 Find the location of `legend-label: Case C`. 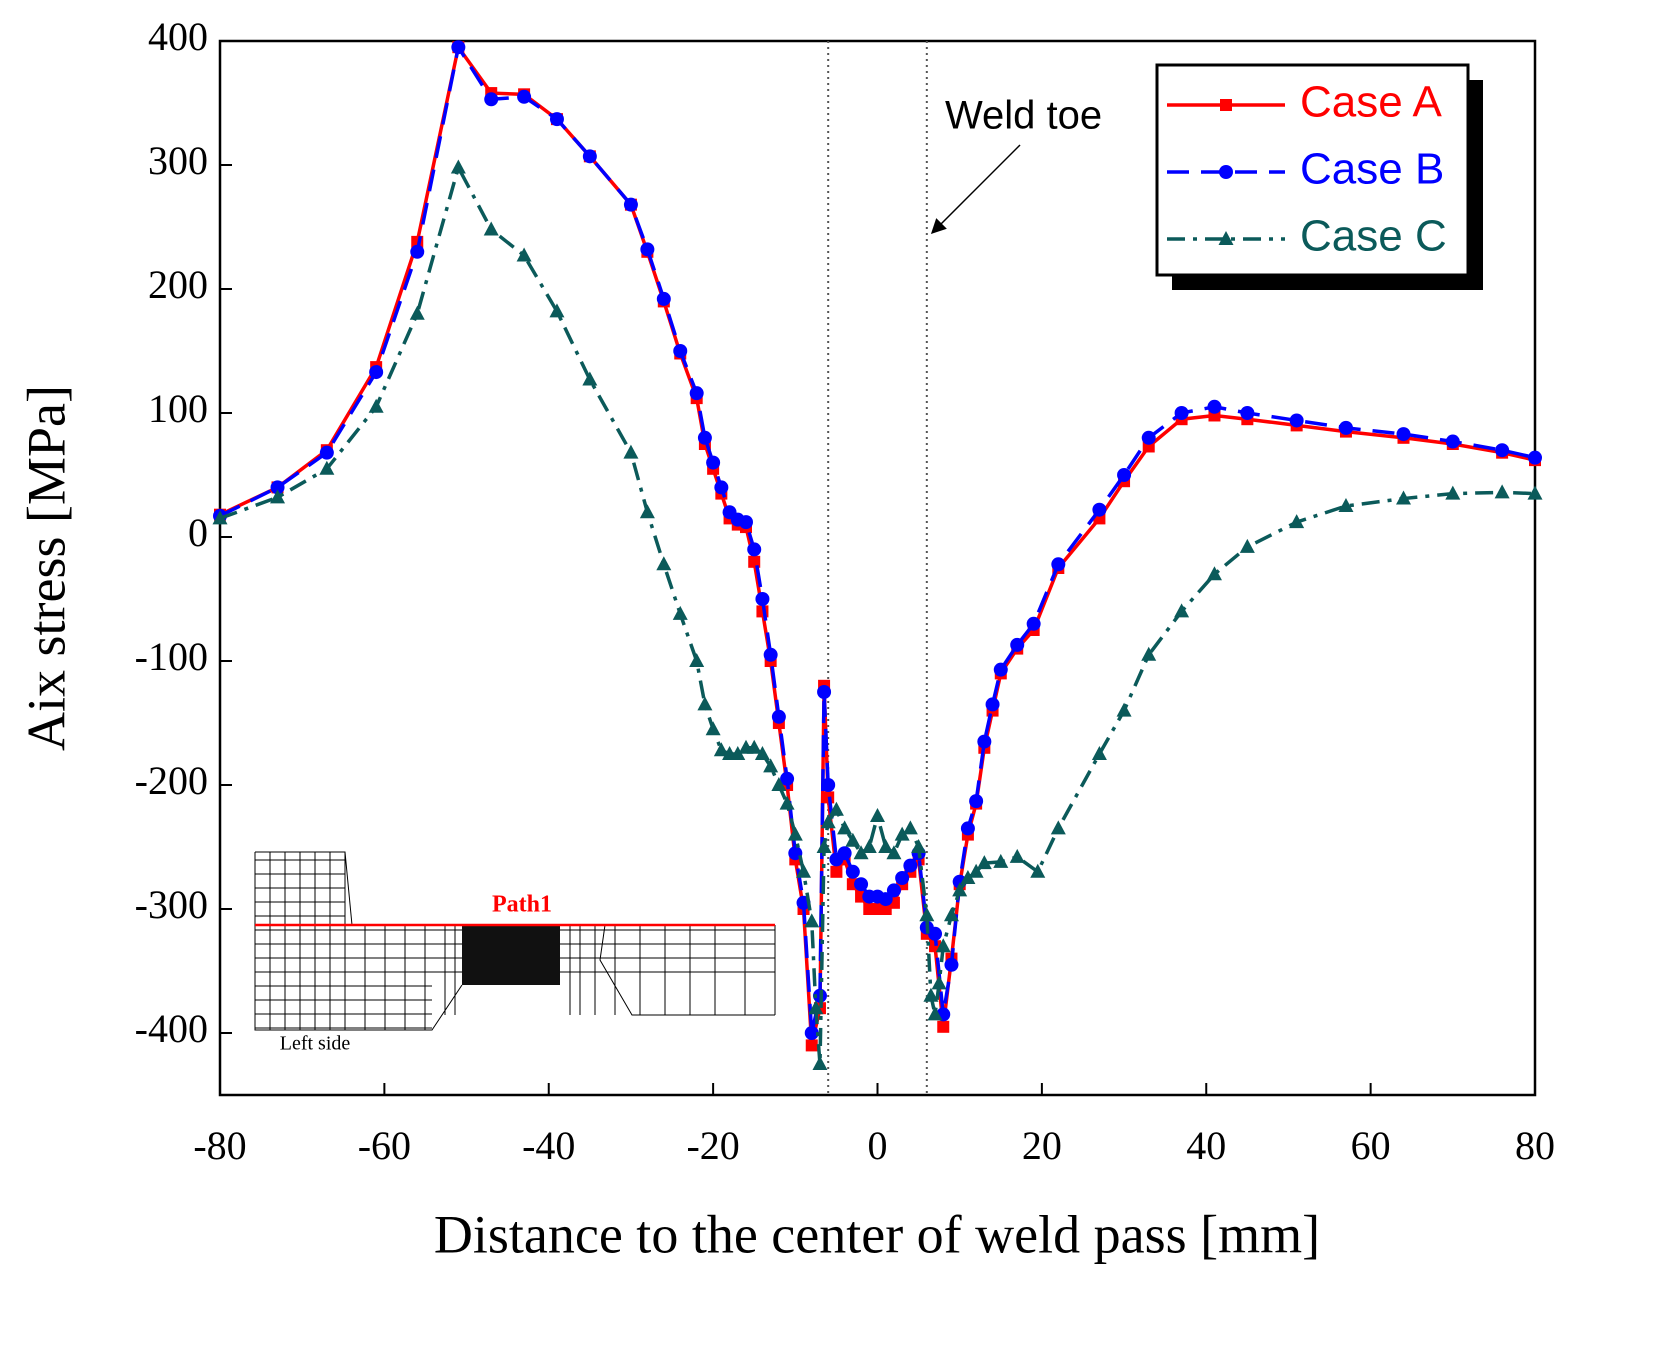

legend-label: Case C is located at coordinates (1373, 236).